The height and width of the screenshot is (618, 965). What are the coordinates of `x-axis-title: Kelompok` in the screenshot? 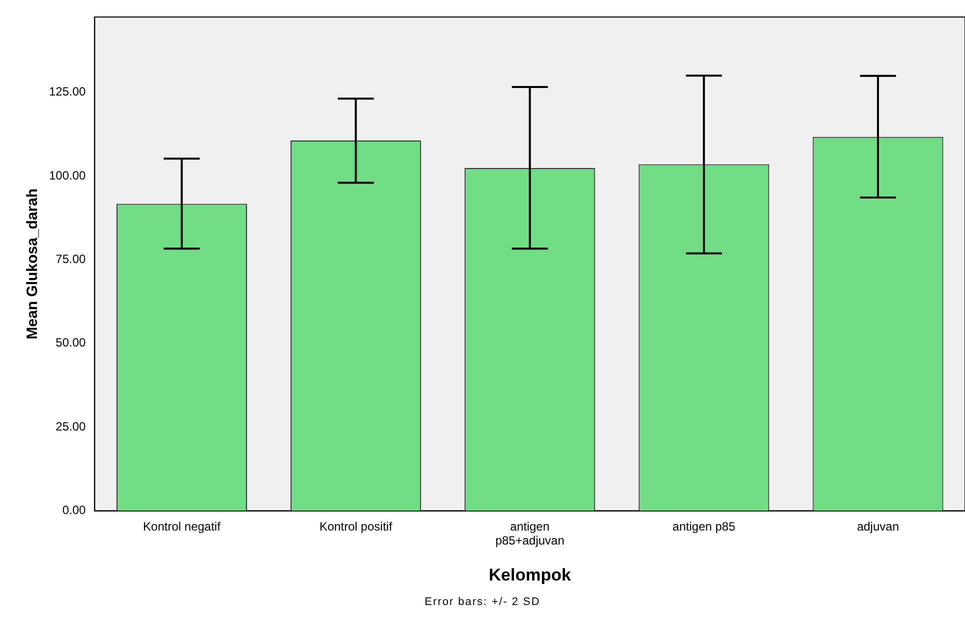 It's located at (530, 574).